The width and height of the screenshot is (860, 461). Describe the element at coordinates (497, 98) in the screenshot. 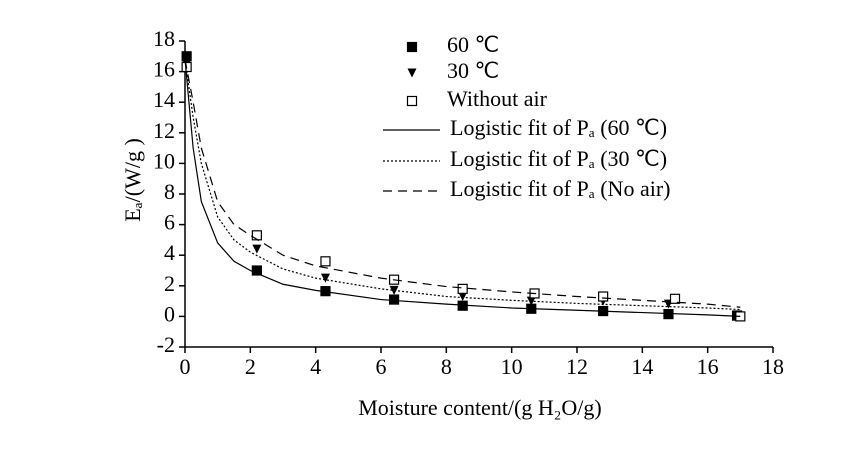

I see `legend-label: Without air` at that location.